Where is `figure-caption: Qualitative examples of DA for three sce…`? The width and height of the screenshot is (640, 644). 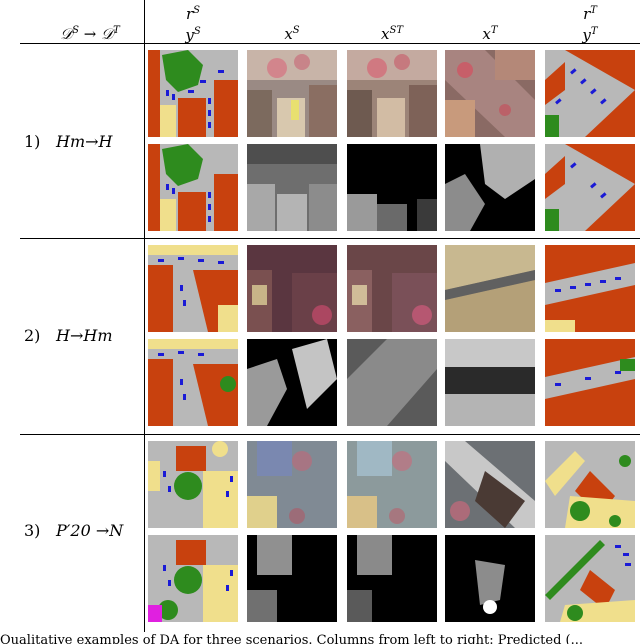 figure-caption: Qualitative examples of DA for three sce… is located at coordinates (292, 638).